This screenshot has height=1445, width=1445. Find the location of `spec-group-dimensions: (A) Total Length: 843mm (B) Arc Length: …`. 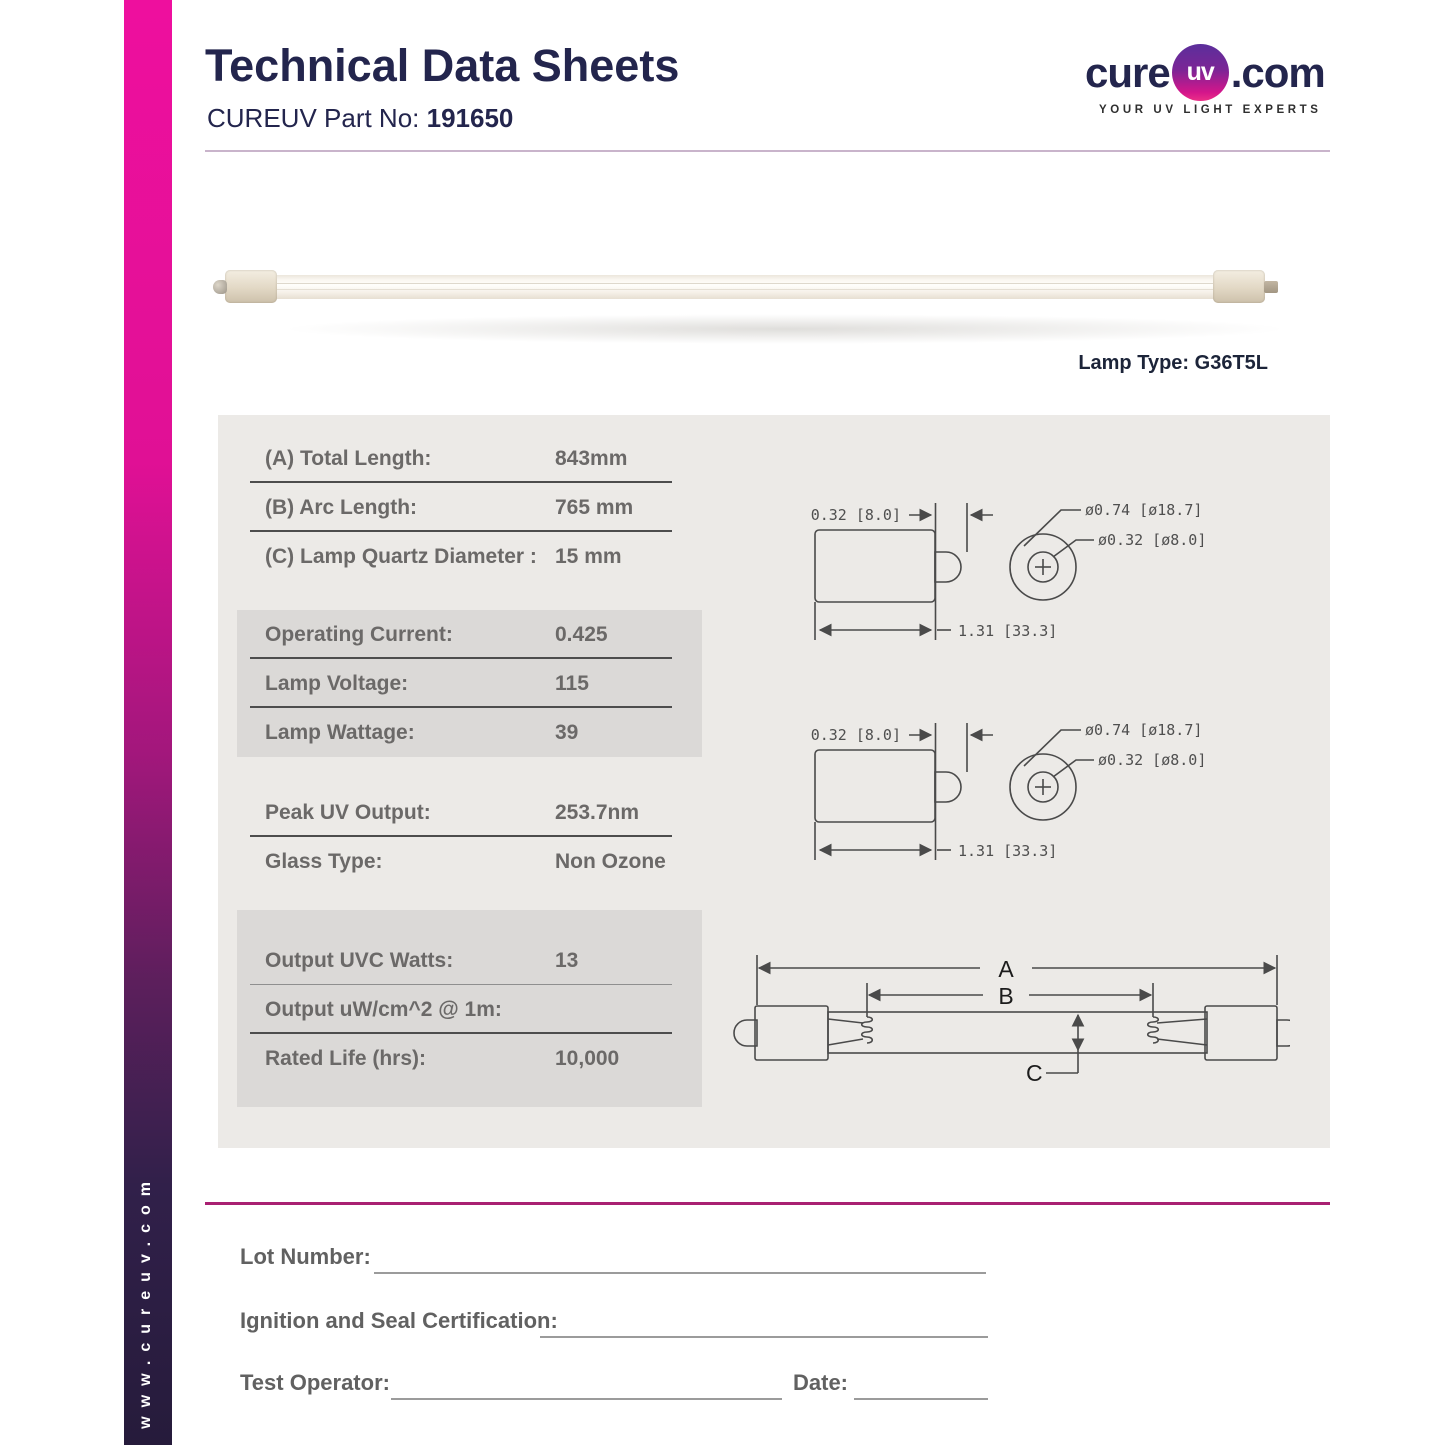

spec-group-dimensions: (A) Total Length: 843mm (B) Arc Length: … is located at coordinates (469, 507).